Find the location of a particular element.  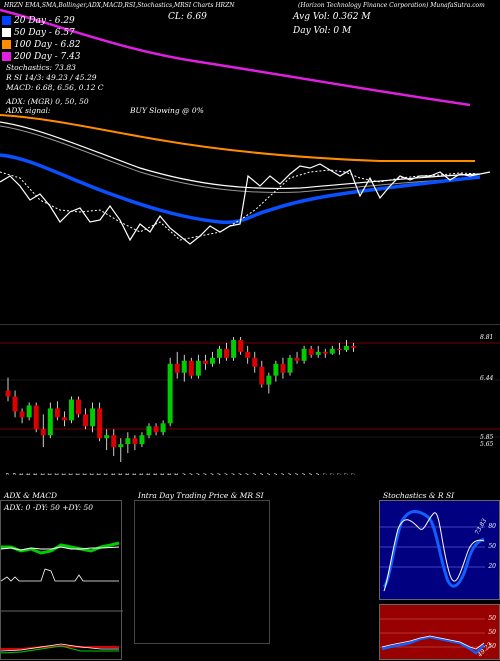

date-tick-label: 08 Oct is located at coordinates (57, 473).